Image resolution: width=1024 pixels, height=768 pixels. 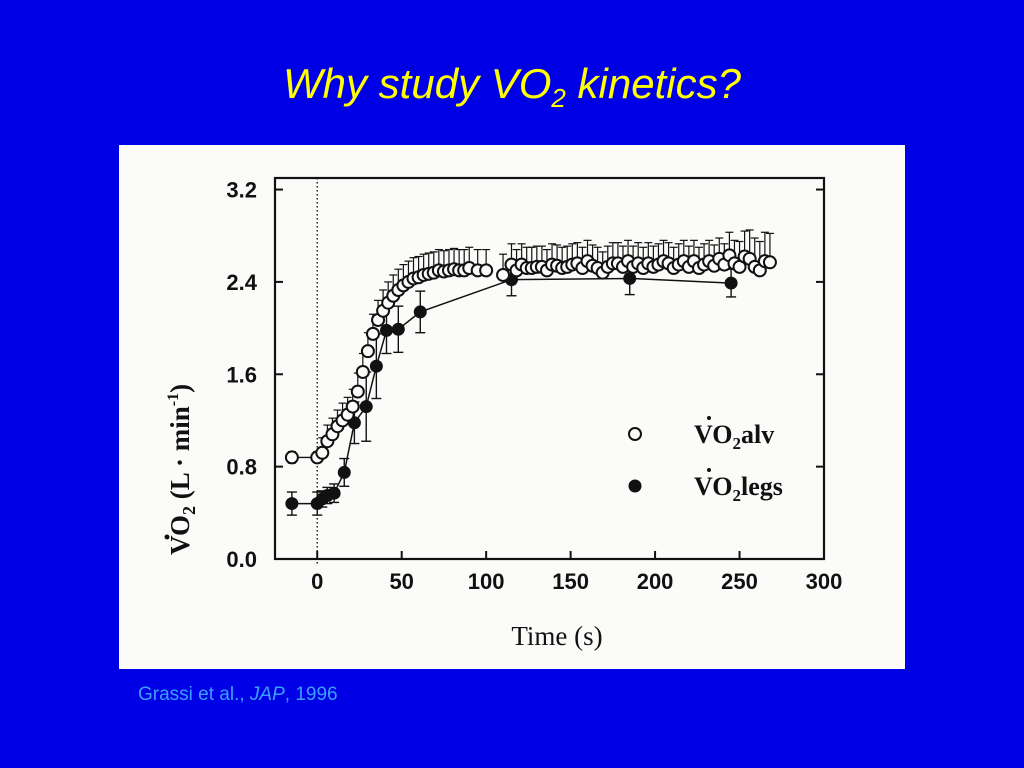 What do you see at coordinates (709, 418) in the screenshot?
I see `legend-alv-dot` at bounding box center [709, 418].